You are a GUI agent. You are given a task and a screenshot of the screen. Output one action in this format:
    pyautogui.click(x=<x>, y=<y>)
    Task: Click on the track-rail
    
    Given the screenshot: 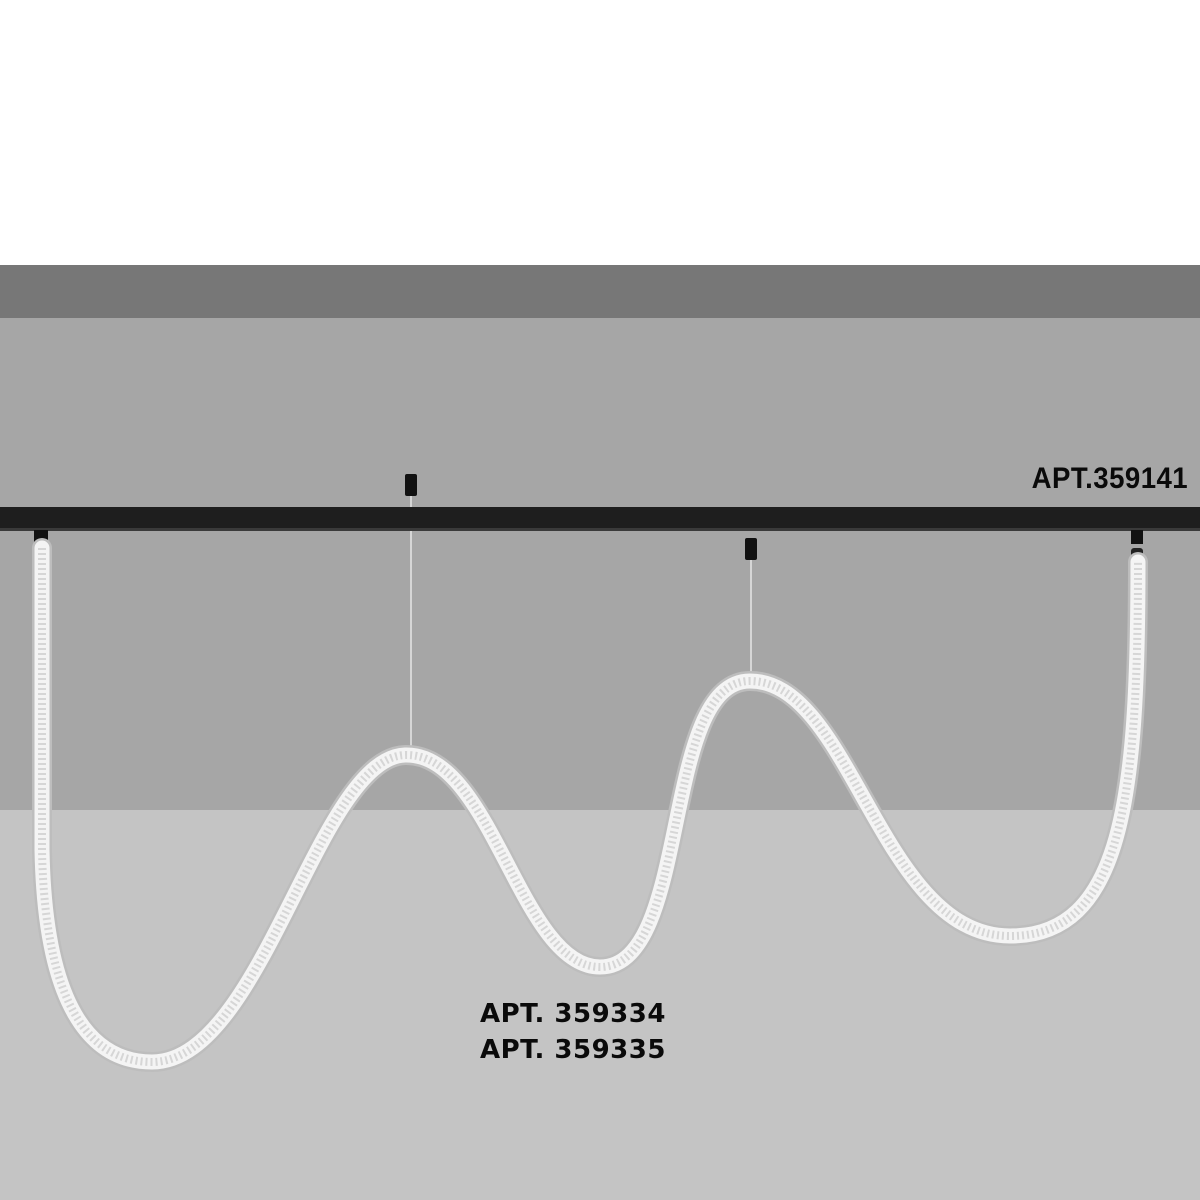 What is the action you would take?
    pyautogui.click(x=600, y=519)
    